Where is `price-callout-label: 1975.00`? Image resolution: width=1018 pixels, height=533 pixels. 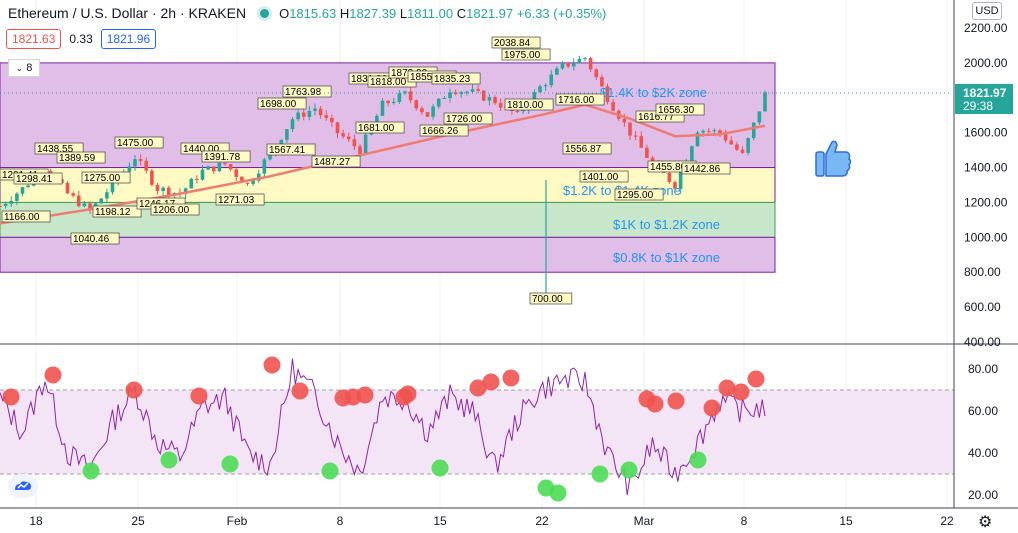 price-callout-label: 1975.00 is located at coordinates (522, 55).